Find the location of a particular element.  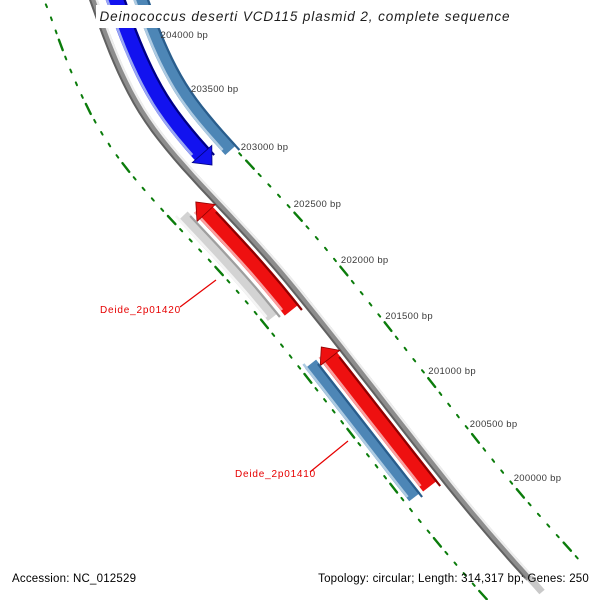

gene-red-bottom-highlight is located at coordinates (370, 421).